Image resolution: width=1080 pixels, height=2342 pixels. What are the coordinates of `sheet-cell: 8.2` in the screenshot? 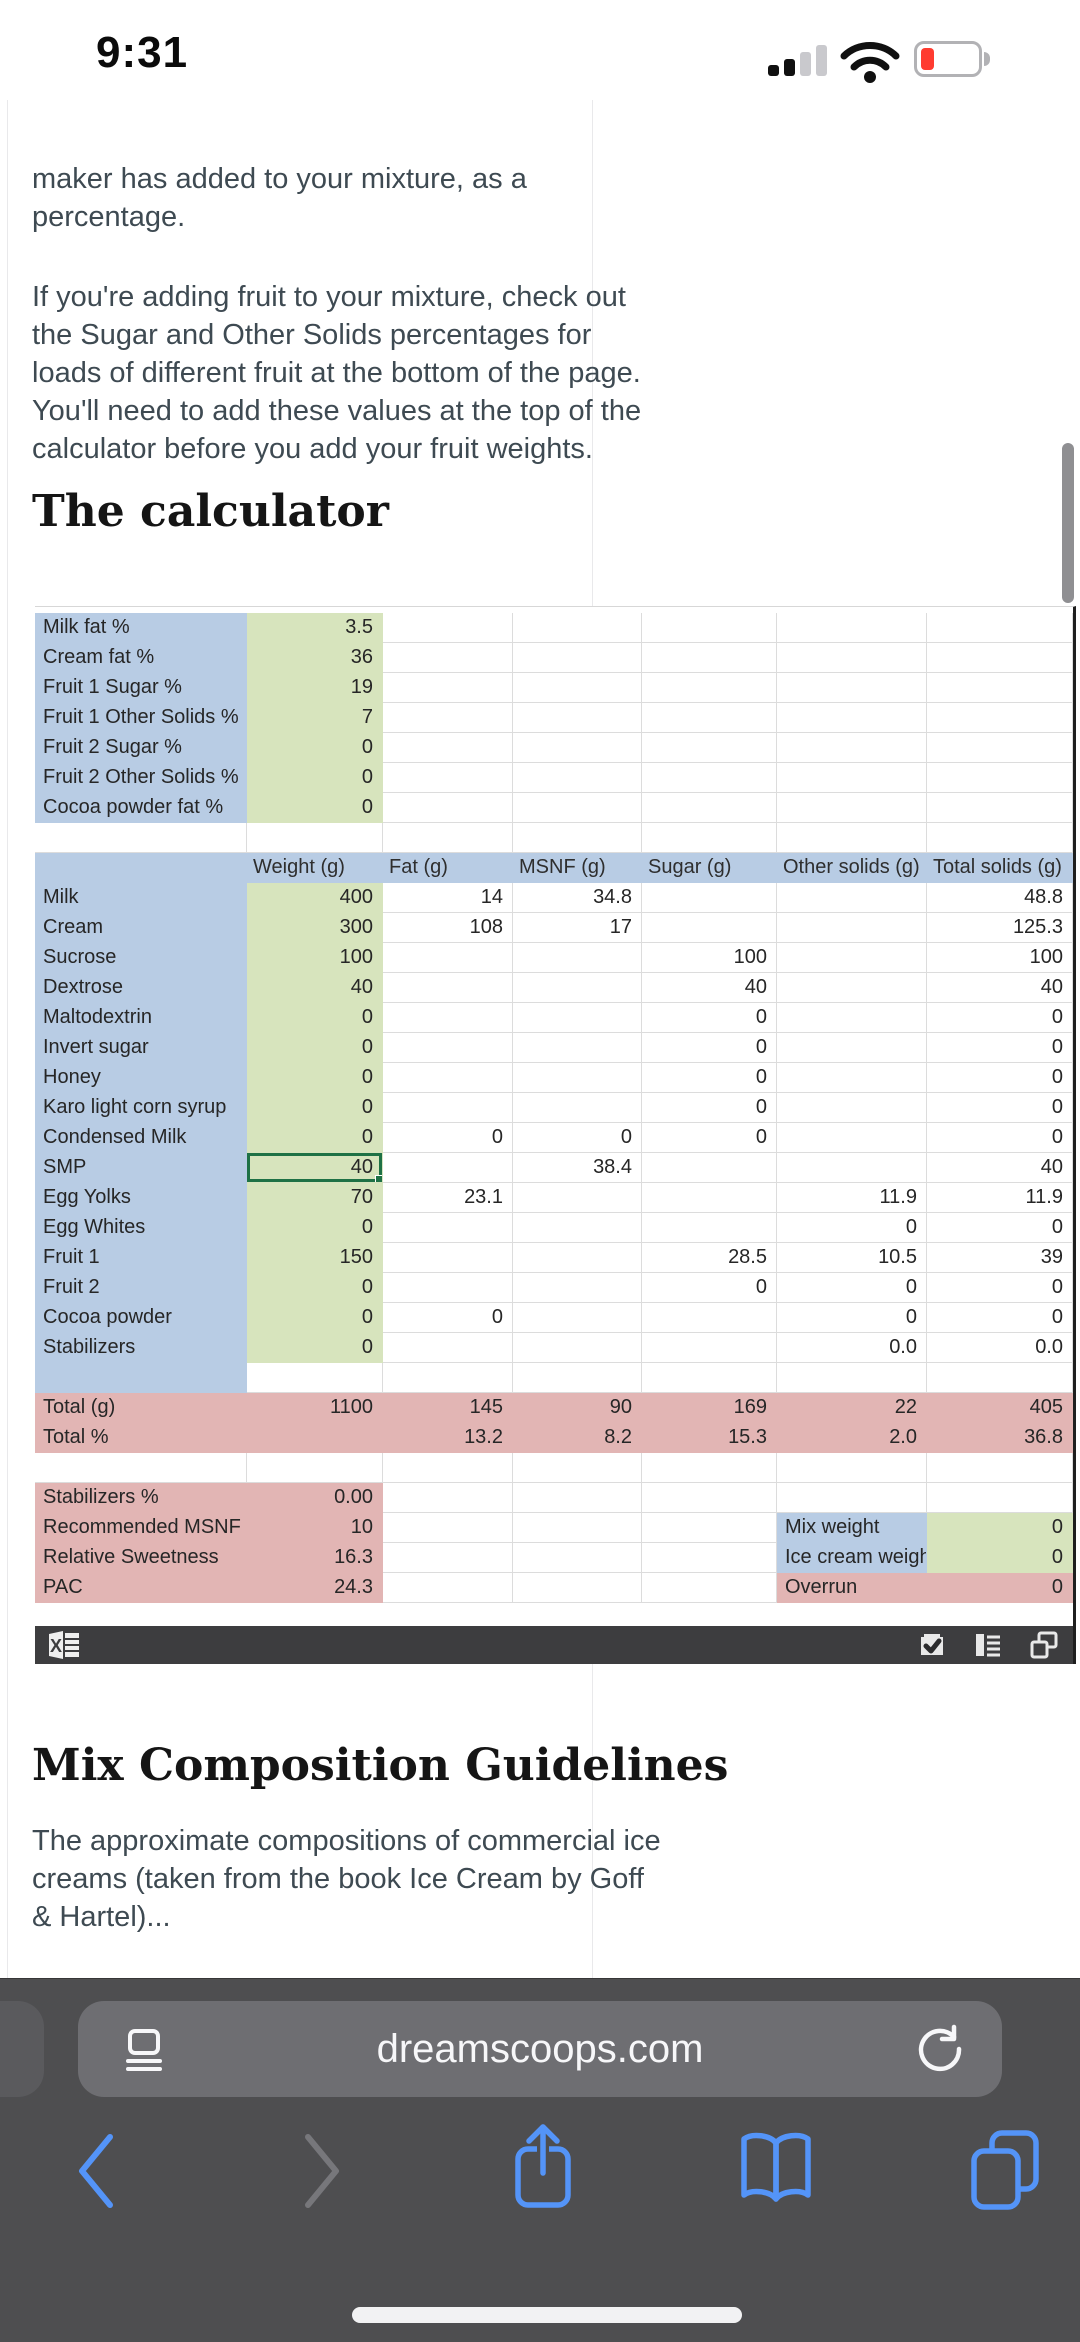 It's located at (577, 1438).